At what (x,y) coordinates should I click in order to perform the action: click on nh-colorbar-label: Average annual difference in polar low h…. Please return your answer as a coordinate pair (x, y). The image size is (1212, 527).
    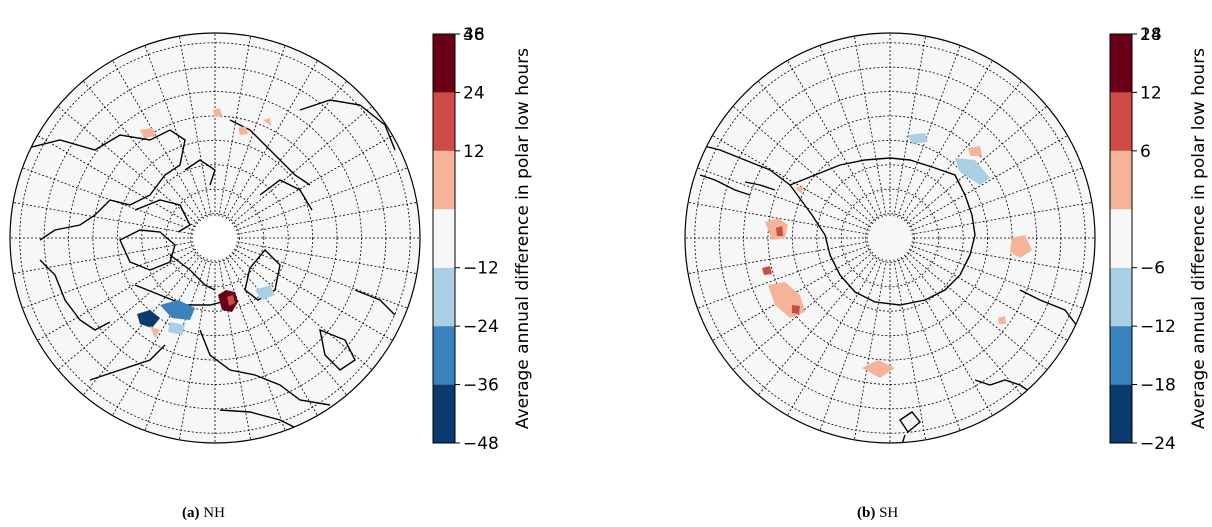
    Looking at the image, I should click on (523, 238).